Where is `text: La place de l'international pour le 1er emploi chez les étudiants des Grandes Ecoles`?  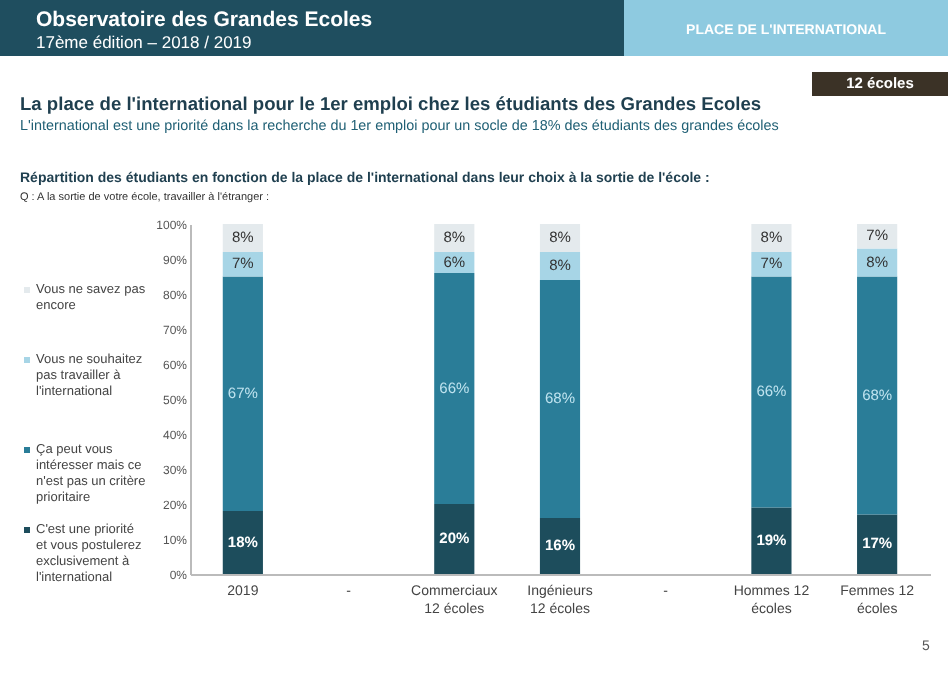
text: La place de l'international pour le 1er emploi chez les étudiants des Grandes Ecoles is located at coordinates (391, 104).